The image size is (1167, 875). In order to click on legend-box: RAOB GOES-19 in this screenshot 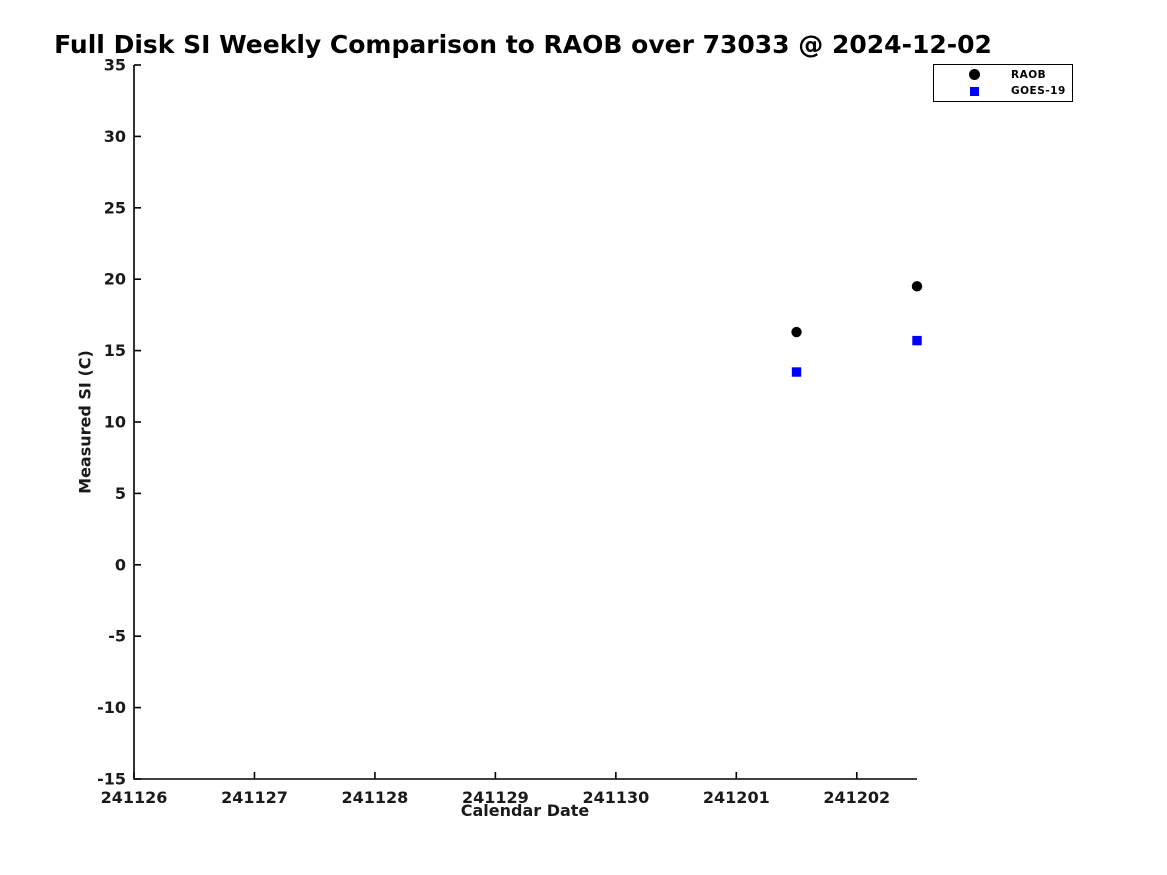, I will do `click(1003, 83)`.